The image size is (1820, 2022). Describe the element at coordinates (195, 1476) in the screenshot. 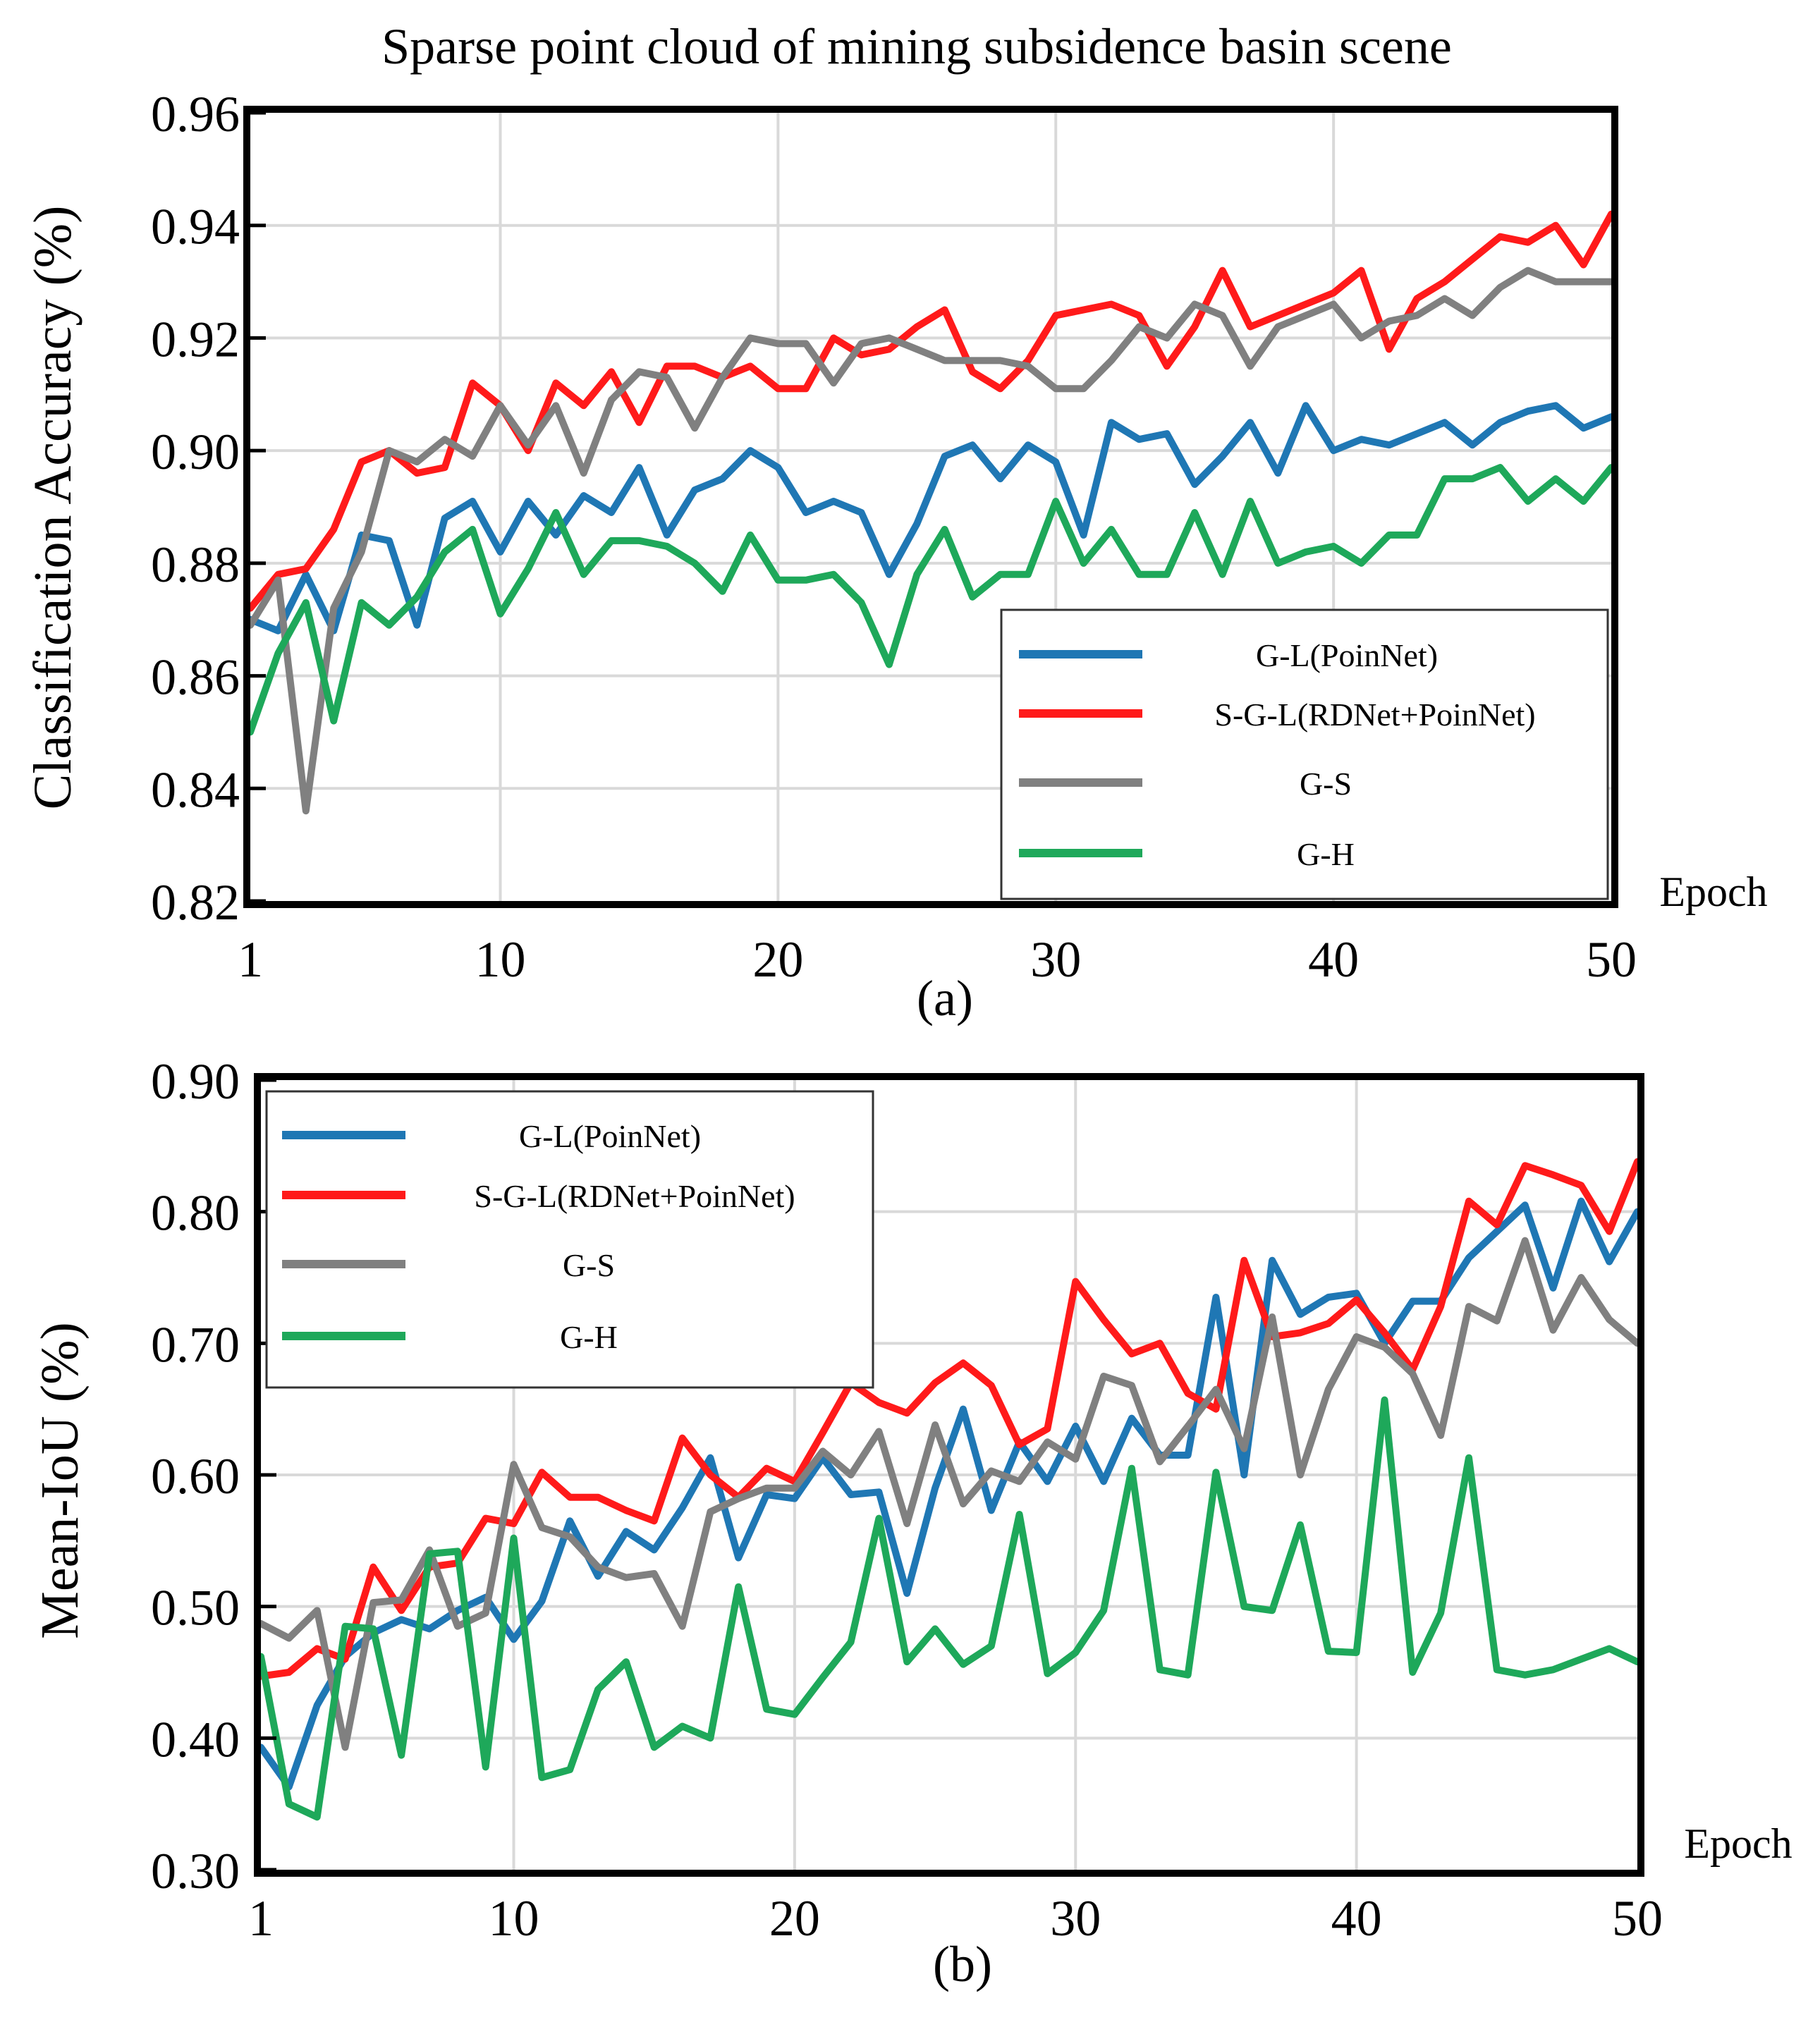

I see `chart-b-ytick-label: 0.60` at that location.